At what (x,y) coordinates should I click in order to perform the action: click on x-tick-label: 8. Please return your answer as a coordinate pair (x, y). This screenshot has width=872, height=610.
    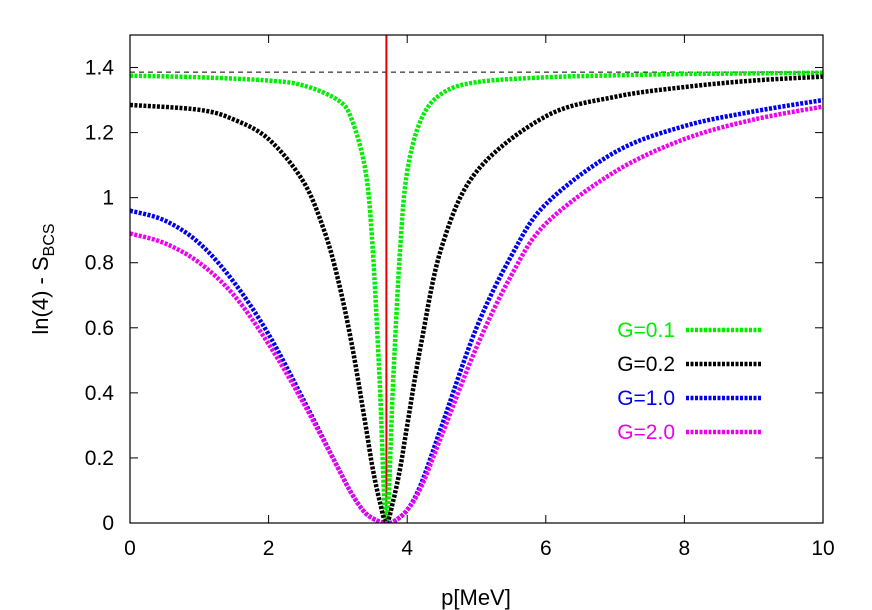
    Looking at the image, I should click on (685, 548).